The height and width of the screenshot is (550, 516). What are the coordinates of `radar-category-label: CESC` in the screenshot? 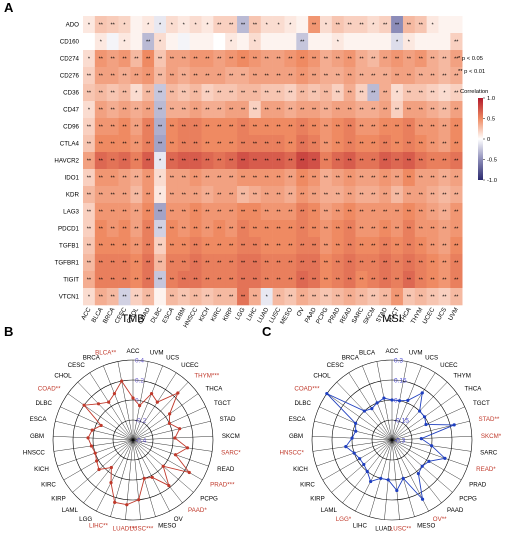 It's located at (336, 365).